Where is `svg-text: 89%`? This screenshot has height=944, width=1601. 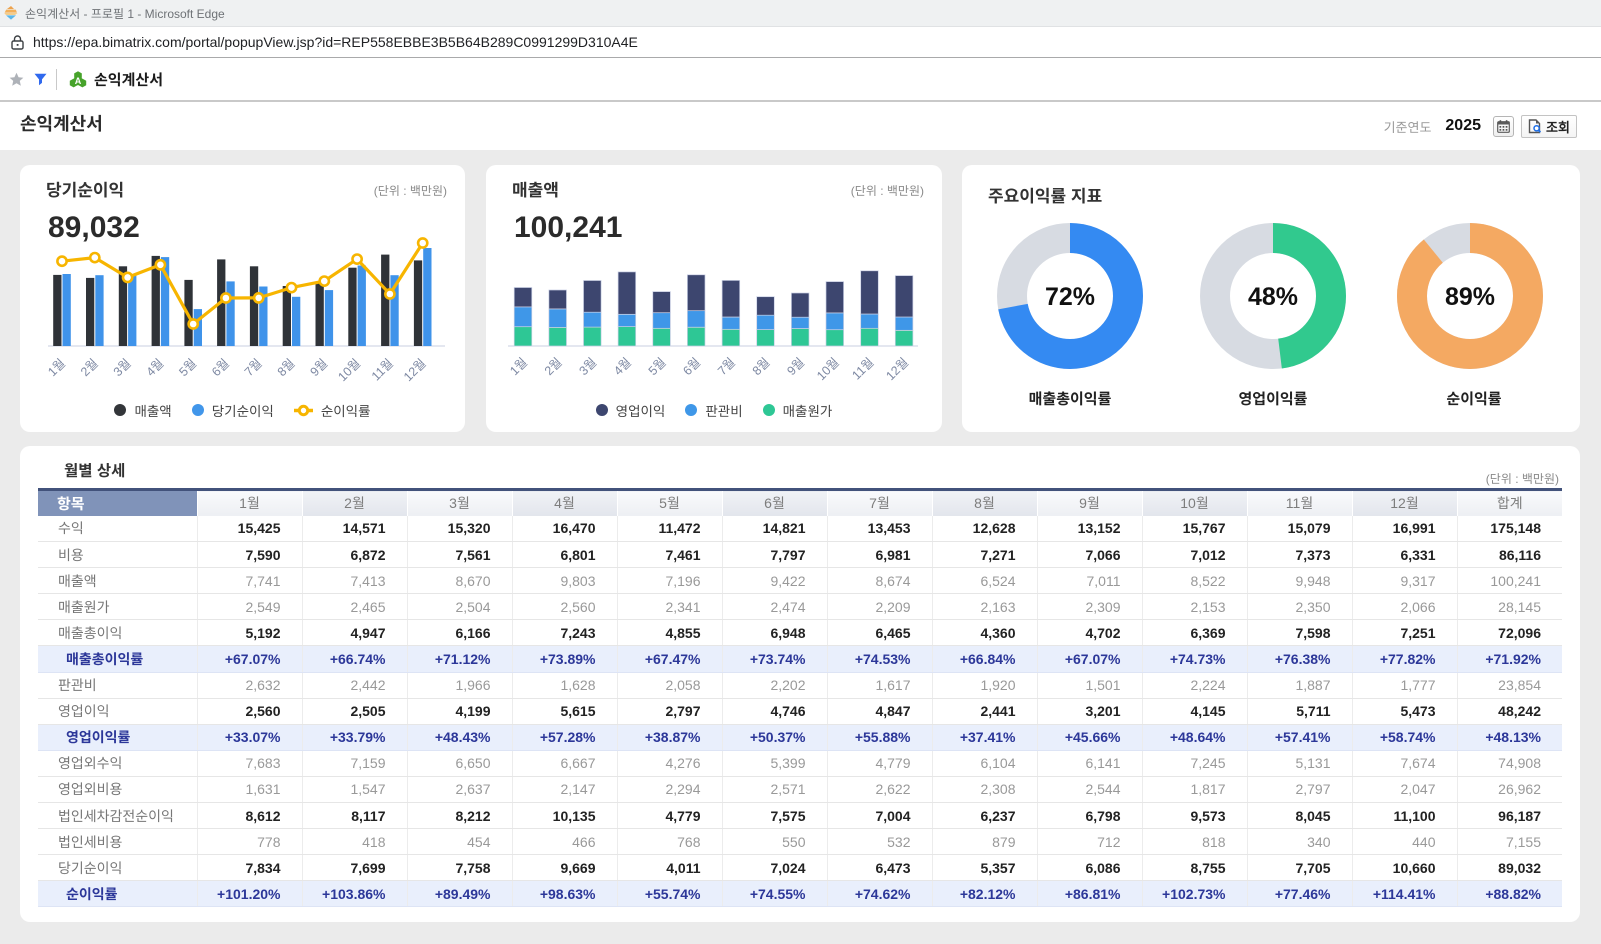 svg-text: 89% is located at coordinates (1470, 297).